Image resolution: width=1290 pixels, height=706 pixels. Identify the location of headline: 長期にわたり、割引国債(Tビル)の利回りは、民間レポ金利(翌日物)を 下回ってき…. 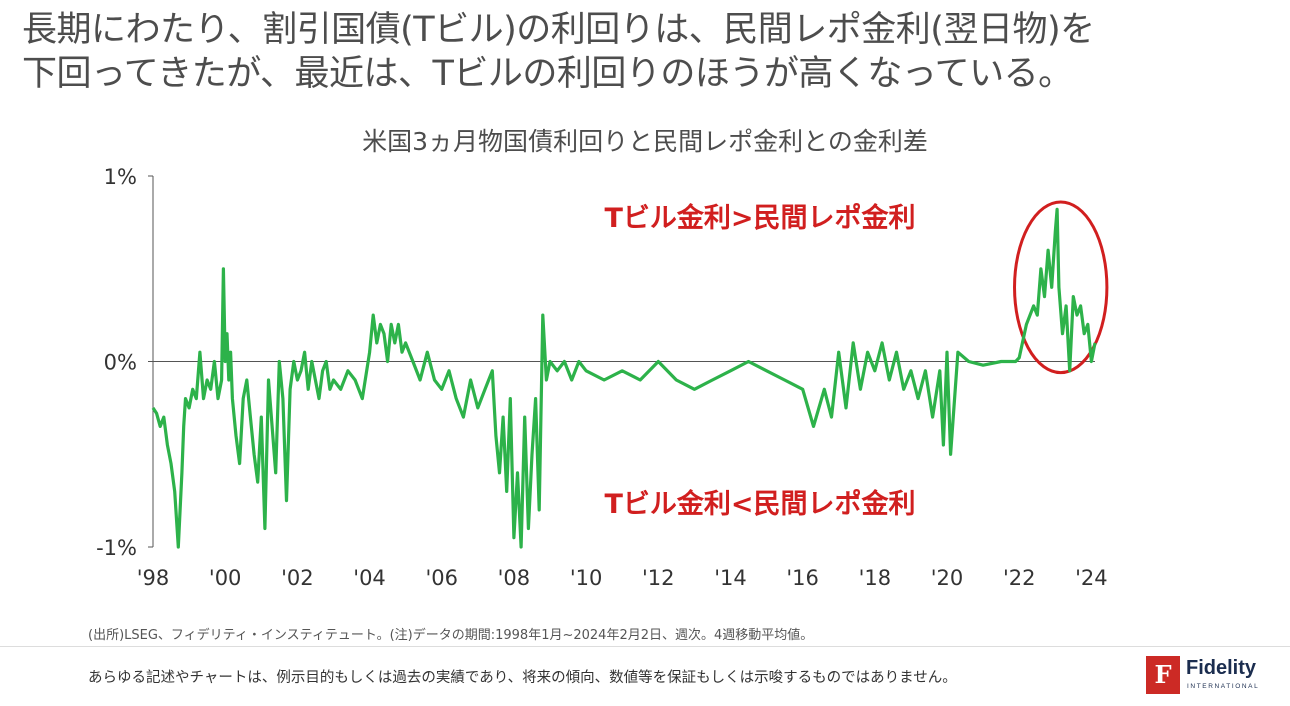
(647, 52).